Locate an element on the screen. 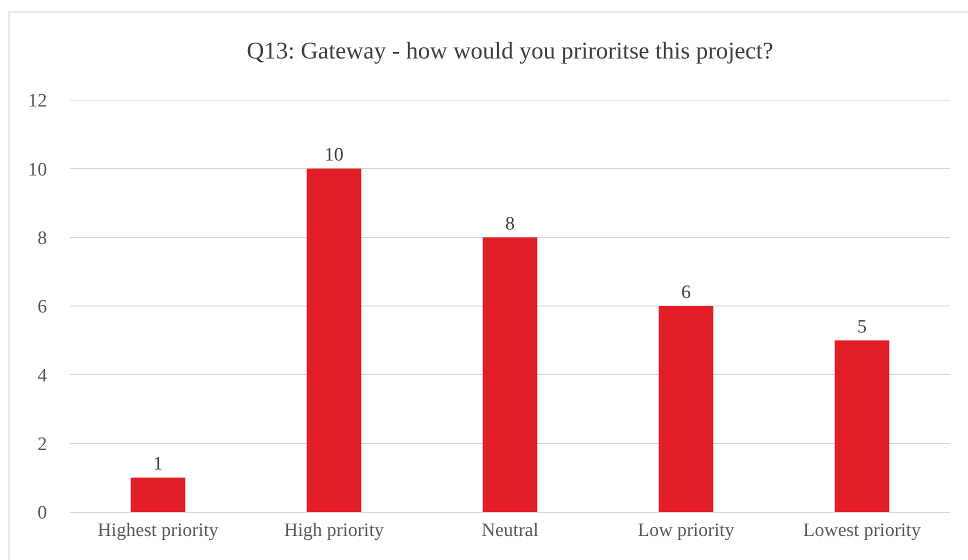 The height and width of the screenshot is (560, 968). data-label: 8 is located at coordinates (510, 223).